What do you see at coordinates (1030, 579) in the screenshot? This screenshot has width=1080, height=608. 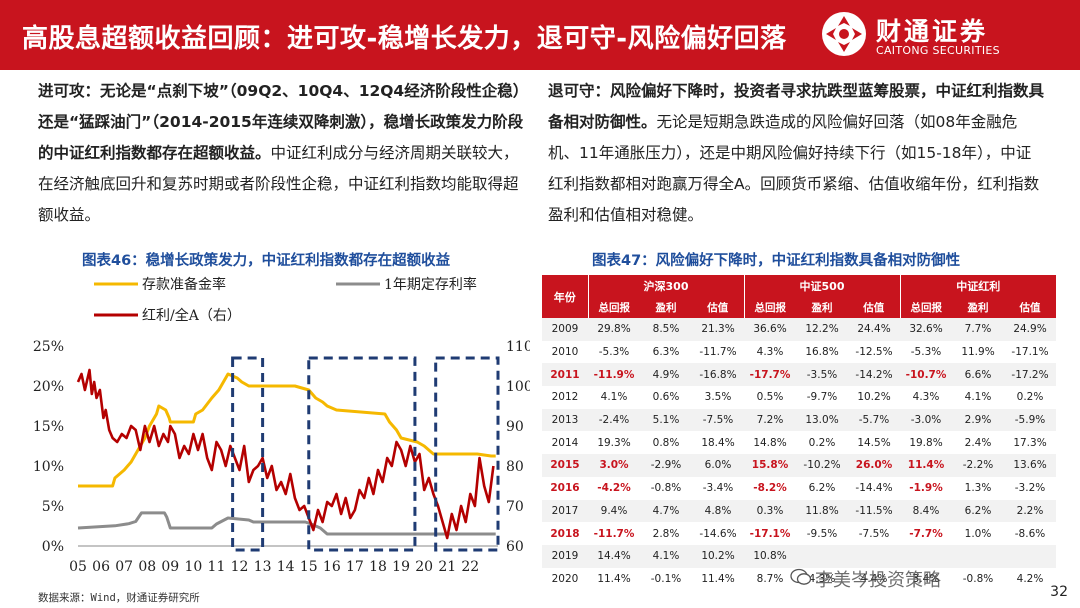 I see `table-cell: 4.2%` at bounding box center [1030, 579].